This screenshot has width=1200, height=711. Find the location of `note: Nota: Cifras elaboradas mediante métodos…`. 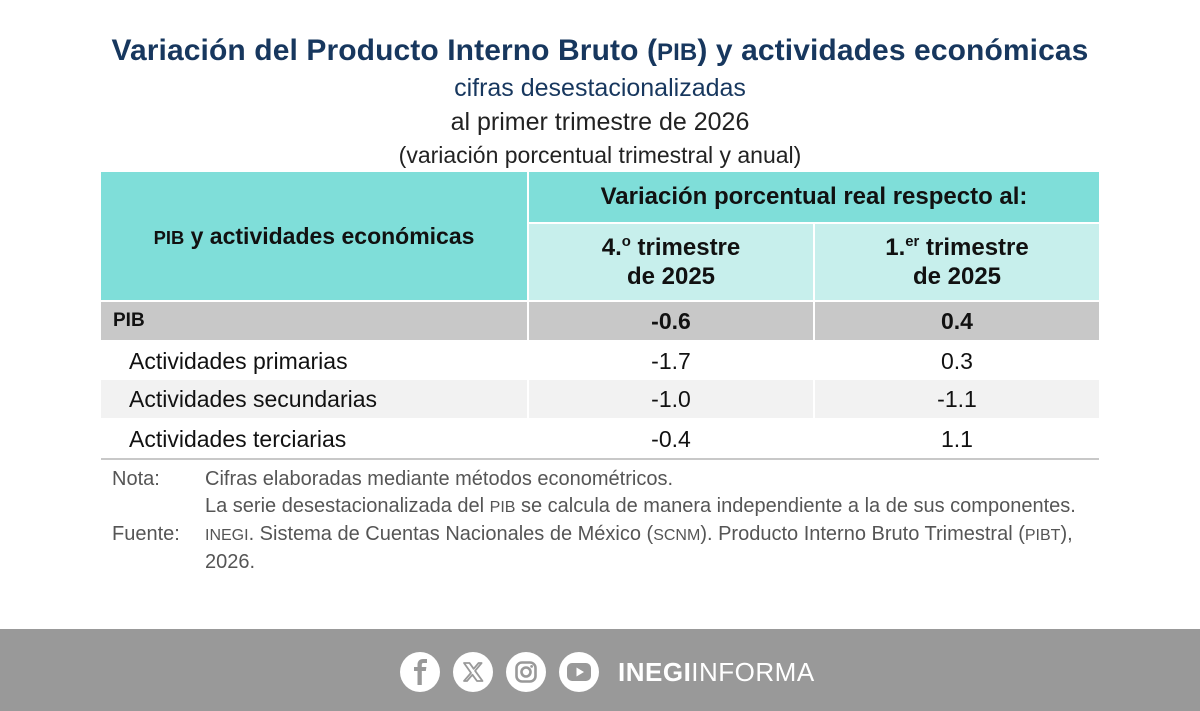

note: Nota: Cifras elaboradas mediante métodos… is located at coordinates (612, 493).